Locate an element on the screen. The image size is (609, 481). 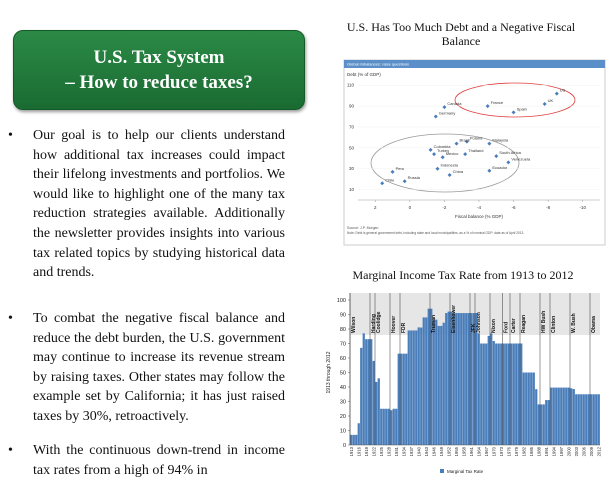
x-tick-label: 2009 is located at coordinates (591, 451).